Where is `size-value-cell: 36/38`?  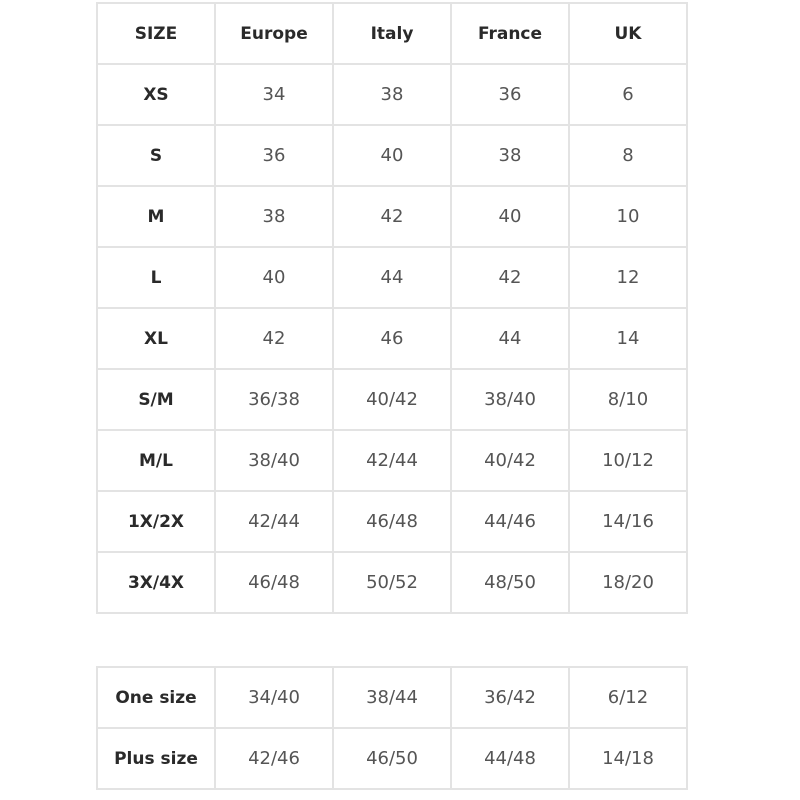
size-value-cell: 36/38 is located at coordinates (274, 399).